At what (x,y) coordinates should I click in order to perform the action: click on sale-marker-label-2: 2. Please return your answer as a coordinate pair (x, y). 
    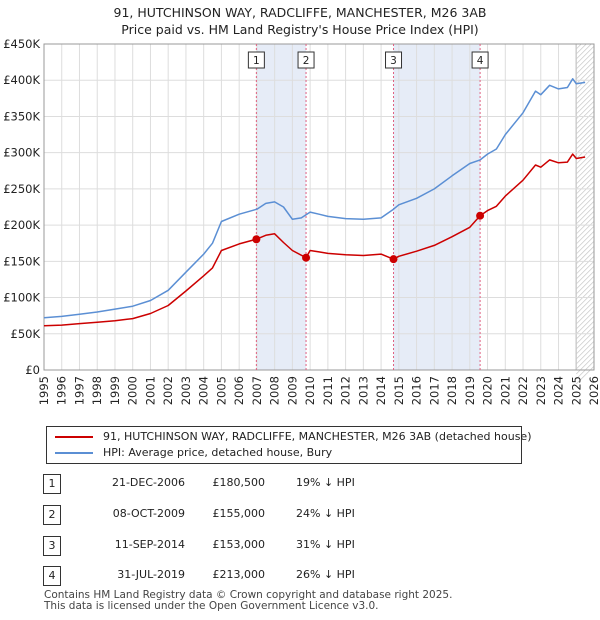
    Looking at the image, I should click on (306, 61).